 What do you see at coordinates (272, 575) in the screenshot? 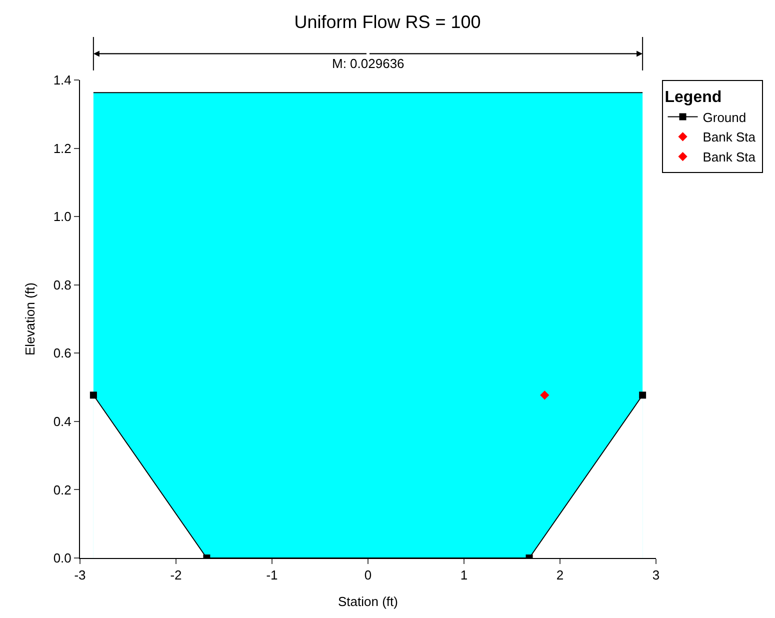
I see `x-tick-label: -1` at bounding box center [272, 575].